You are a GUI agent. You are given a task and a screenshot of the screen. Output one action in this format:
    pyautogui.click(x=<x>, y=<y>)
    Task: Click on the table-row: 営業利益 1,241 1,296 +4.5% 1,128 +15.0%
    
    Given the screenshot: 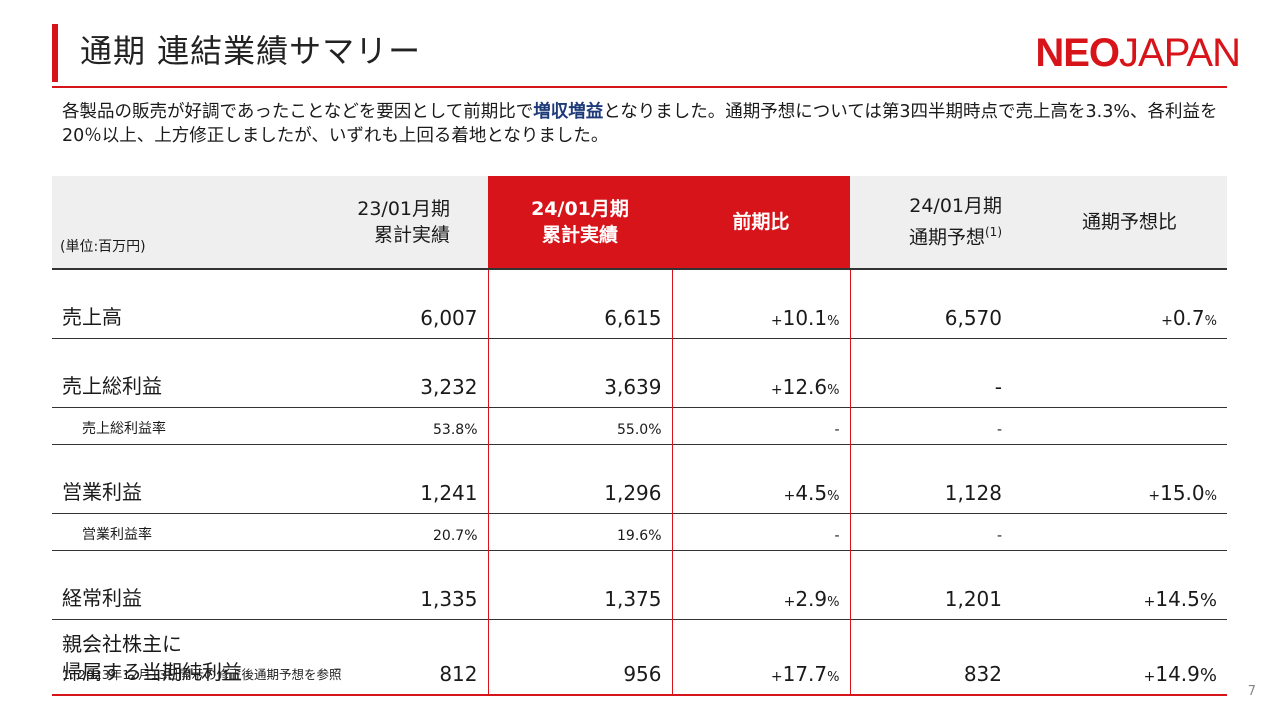 What is the action you would take?
    pyautogui.click(x=639, y=479)
    